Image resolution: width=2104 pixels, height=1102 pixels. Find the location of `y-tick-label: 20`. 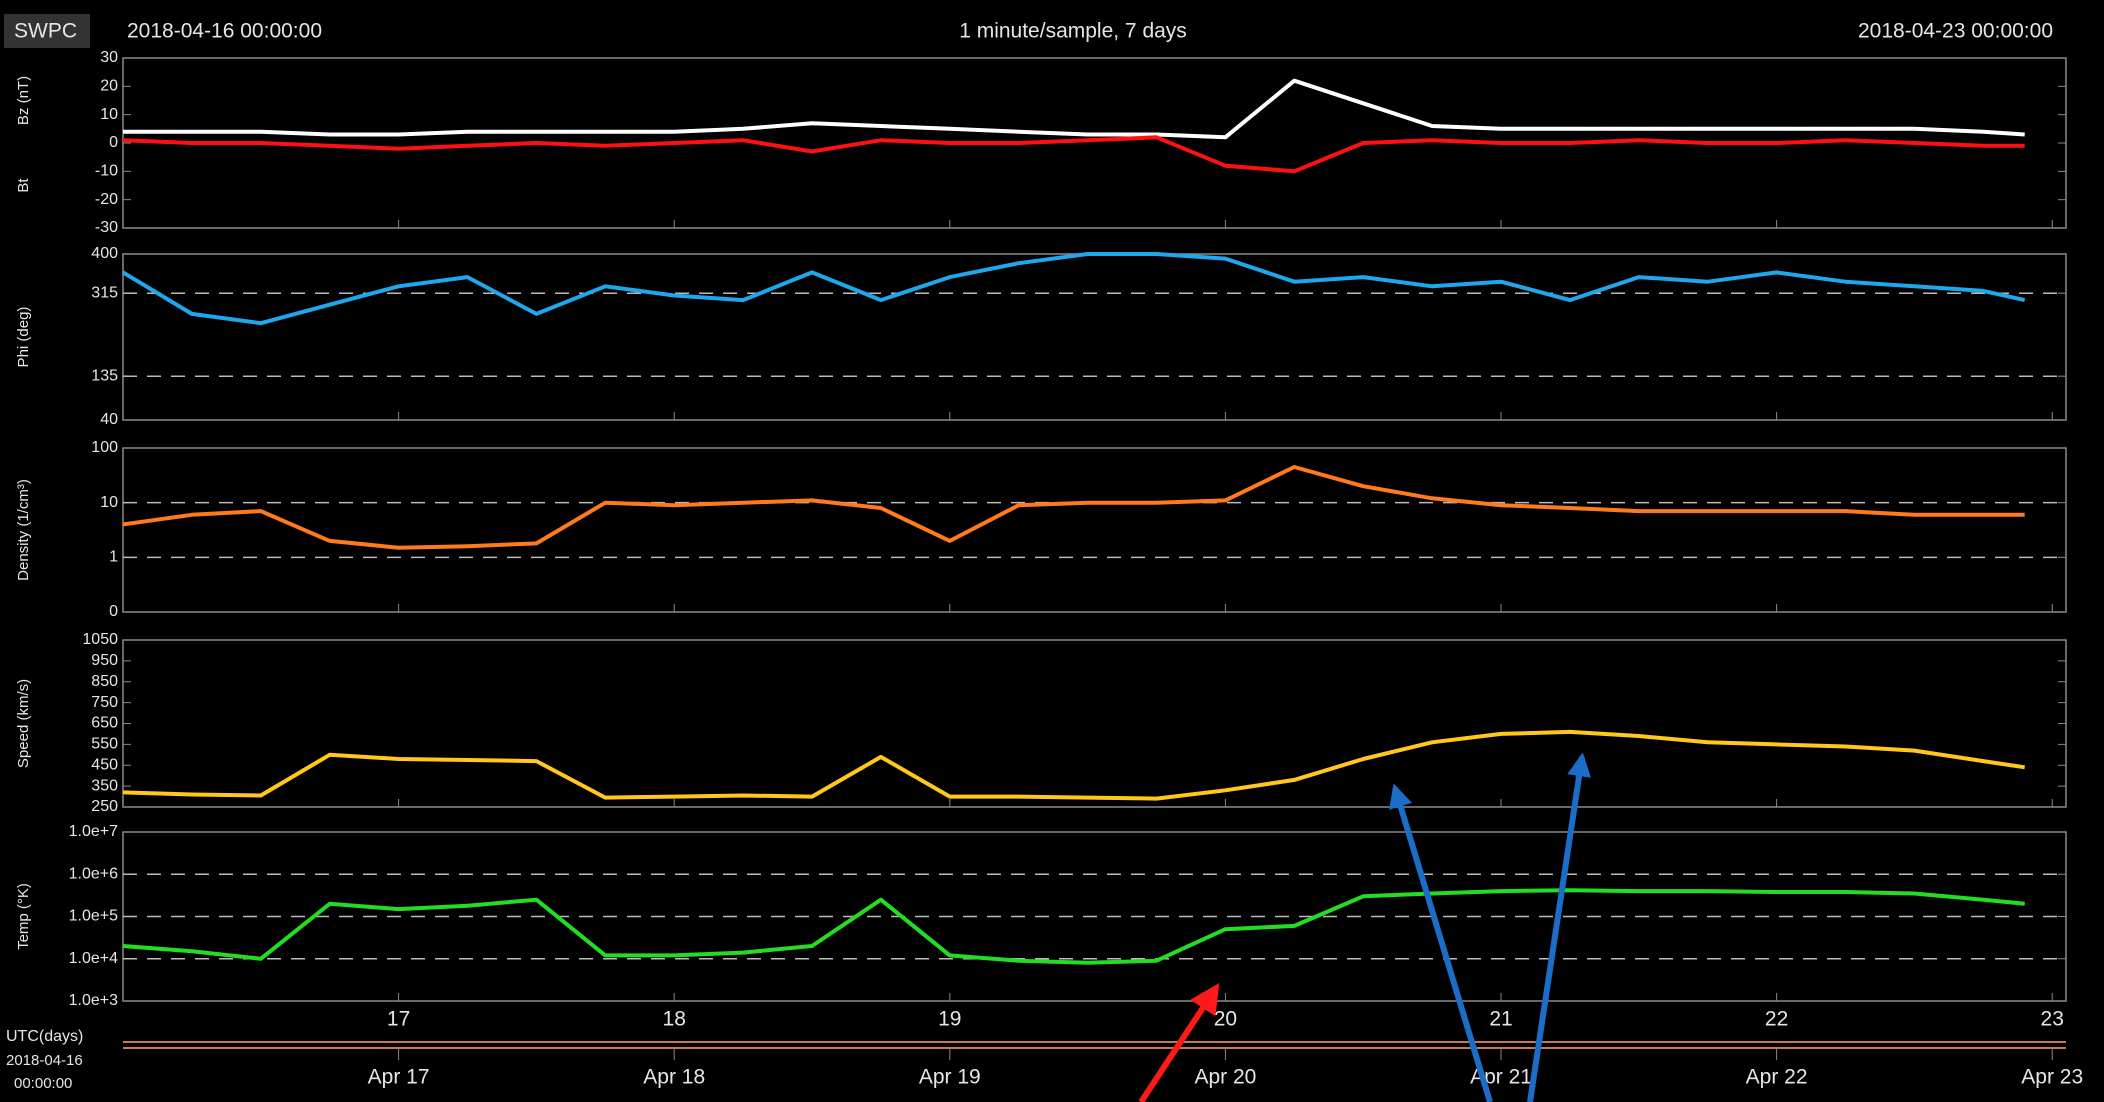

y-tick-label: 20 is located at coordinates (109, 86).